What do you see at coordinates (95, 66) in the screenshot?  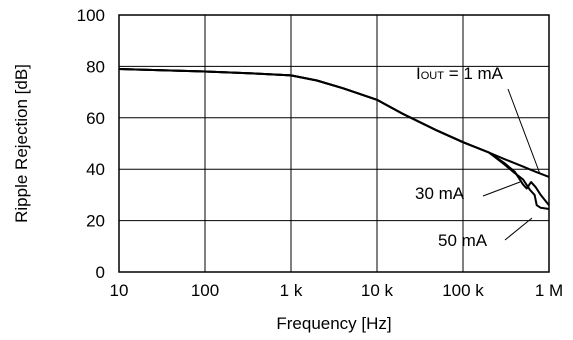 I see `y-tick-label: 80` at bounding box center [95, 66].